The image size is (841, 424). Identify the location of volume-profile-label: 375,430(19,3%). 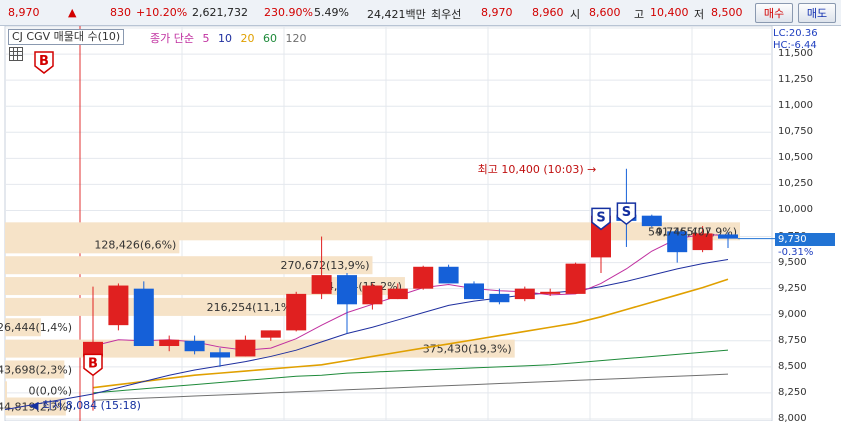
(467, 349).